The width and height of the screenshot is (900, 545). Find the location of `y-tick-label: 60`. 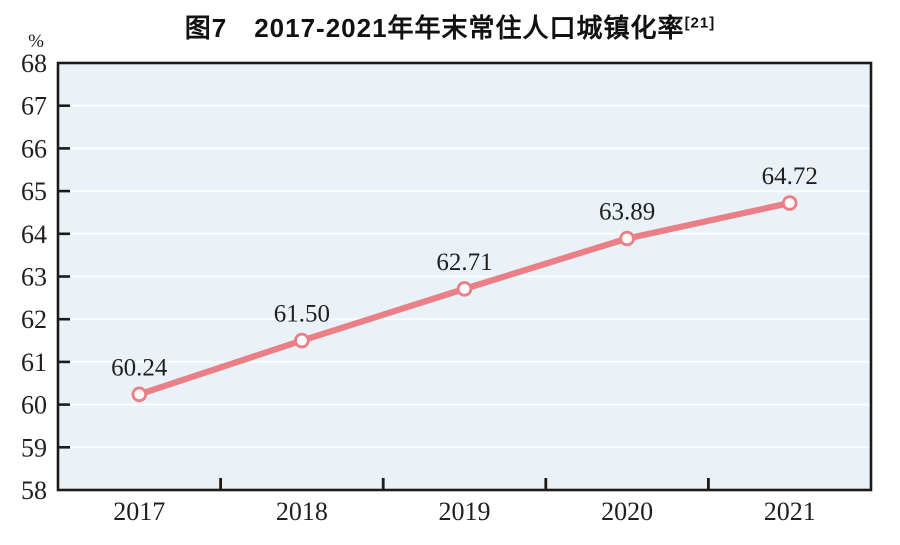

y-tick-label: 60 is located at coordinates (34, 405).